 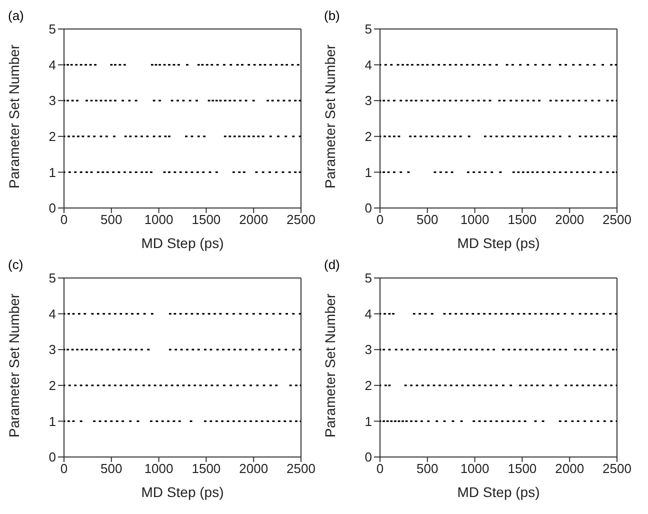 I want to click on chart-title: (b), so click(x=332, y=15).